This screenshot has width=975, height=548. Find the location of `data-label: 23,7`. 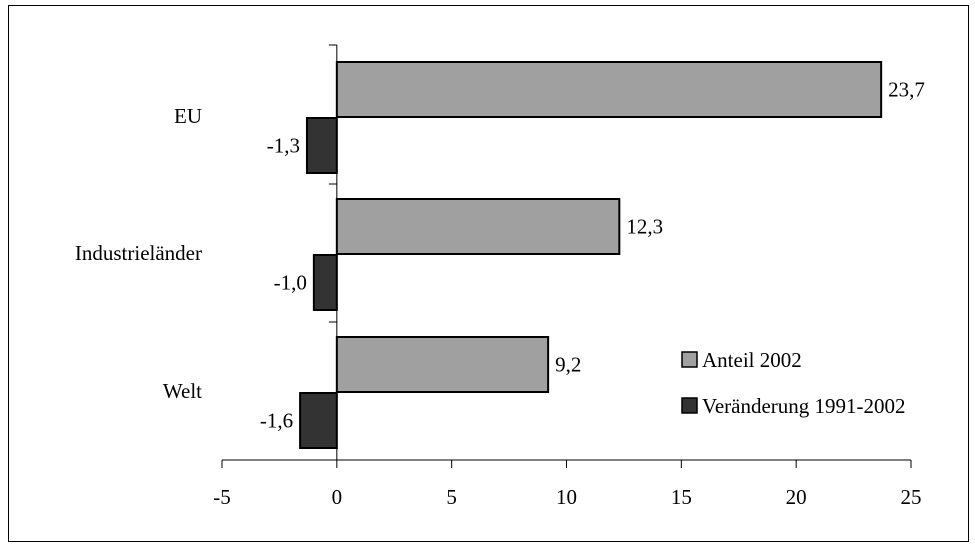

data-label: 23,7 is located at coordinates (906, 90).